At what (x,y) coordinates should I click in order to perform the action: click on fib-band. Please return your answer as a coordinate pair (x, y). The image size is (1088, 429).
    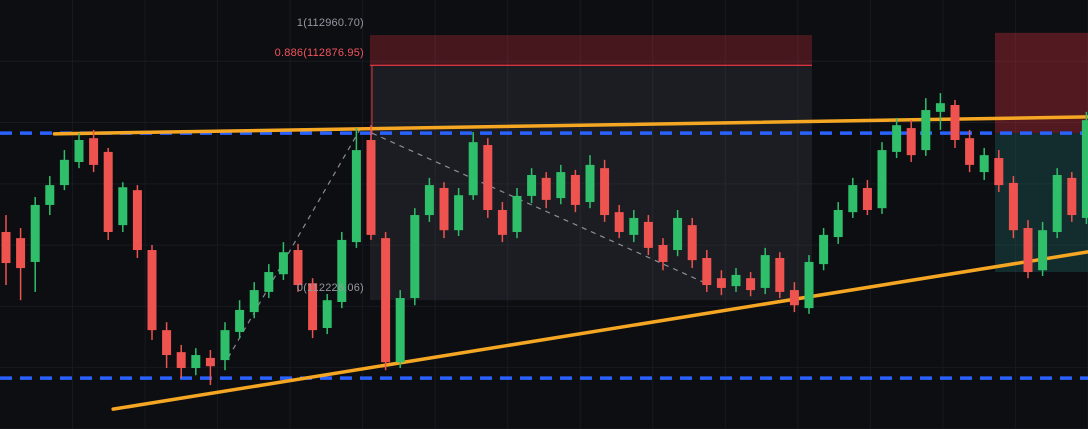
    Looking at the image, I should click on (590, 50).